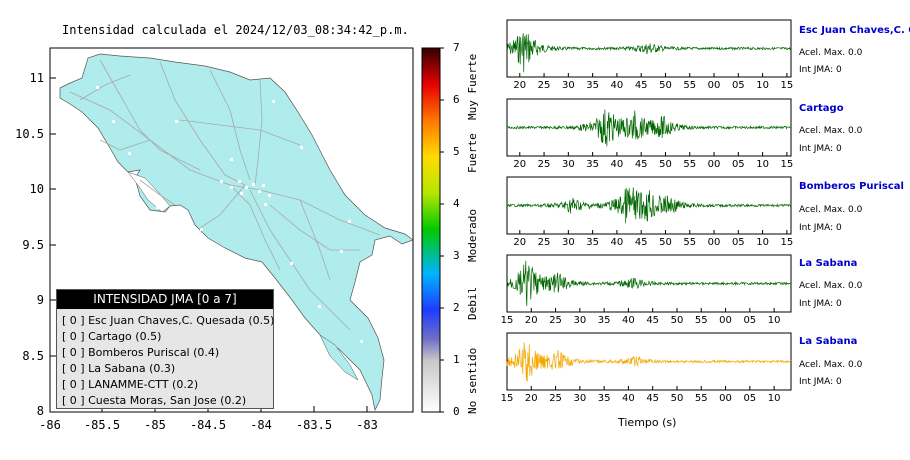  I want to click on waveform-xlabel: Tiempo (s), so click(647, 422).